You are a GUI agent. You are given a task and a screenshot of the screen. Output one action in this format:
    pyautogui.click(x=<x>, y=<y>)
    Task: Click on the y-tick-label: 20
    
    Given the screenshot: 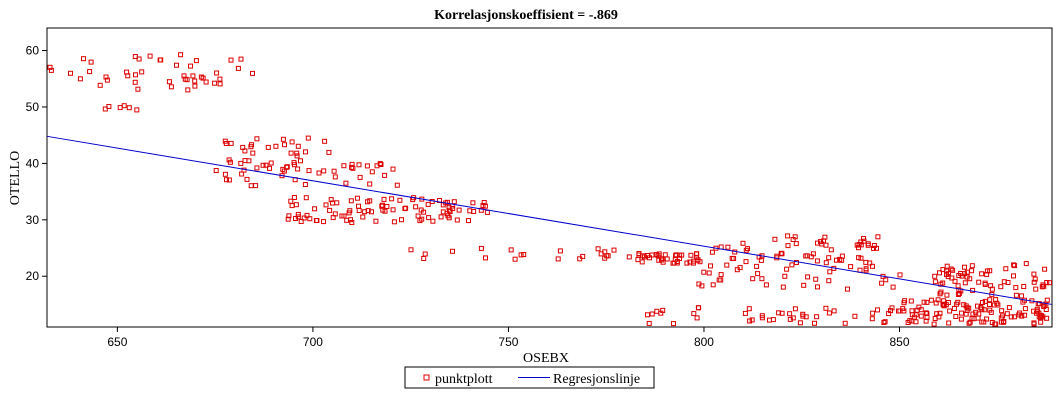 What is the action you would take?
    pyautogui.click(x=33, y=276)
    